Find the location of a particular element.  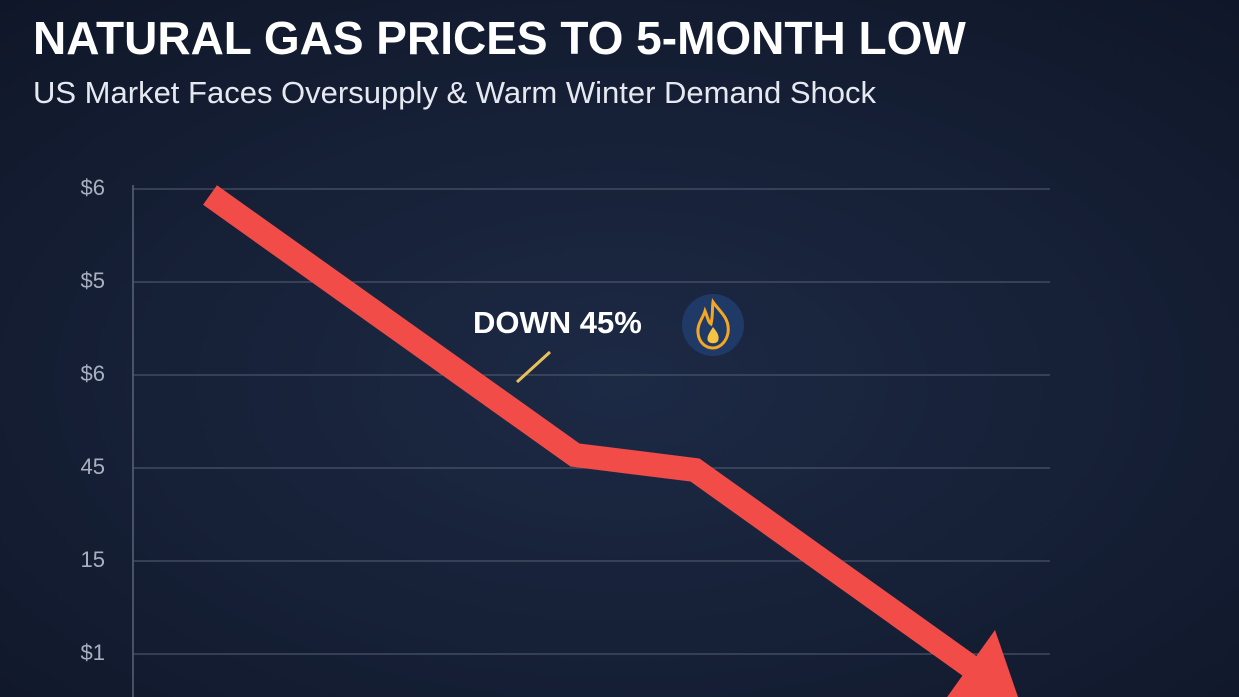

flame-icon is located at coordinates (713, 325).